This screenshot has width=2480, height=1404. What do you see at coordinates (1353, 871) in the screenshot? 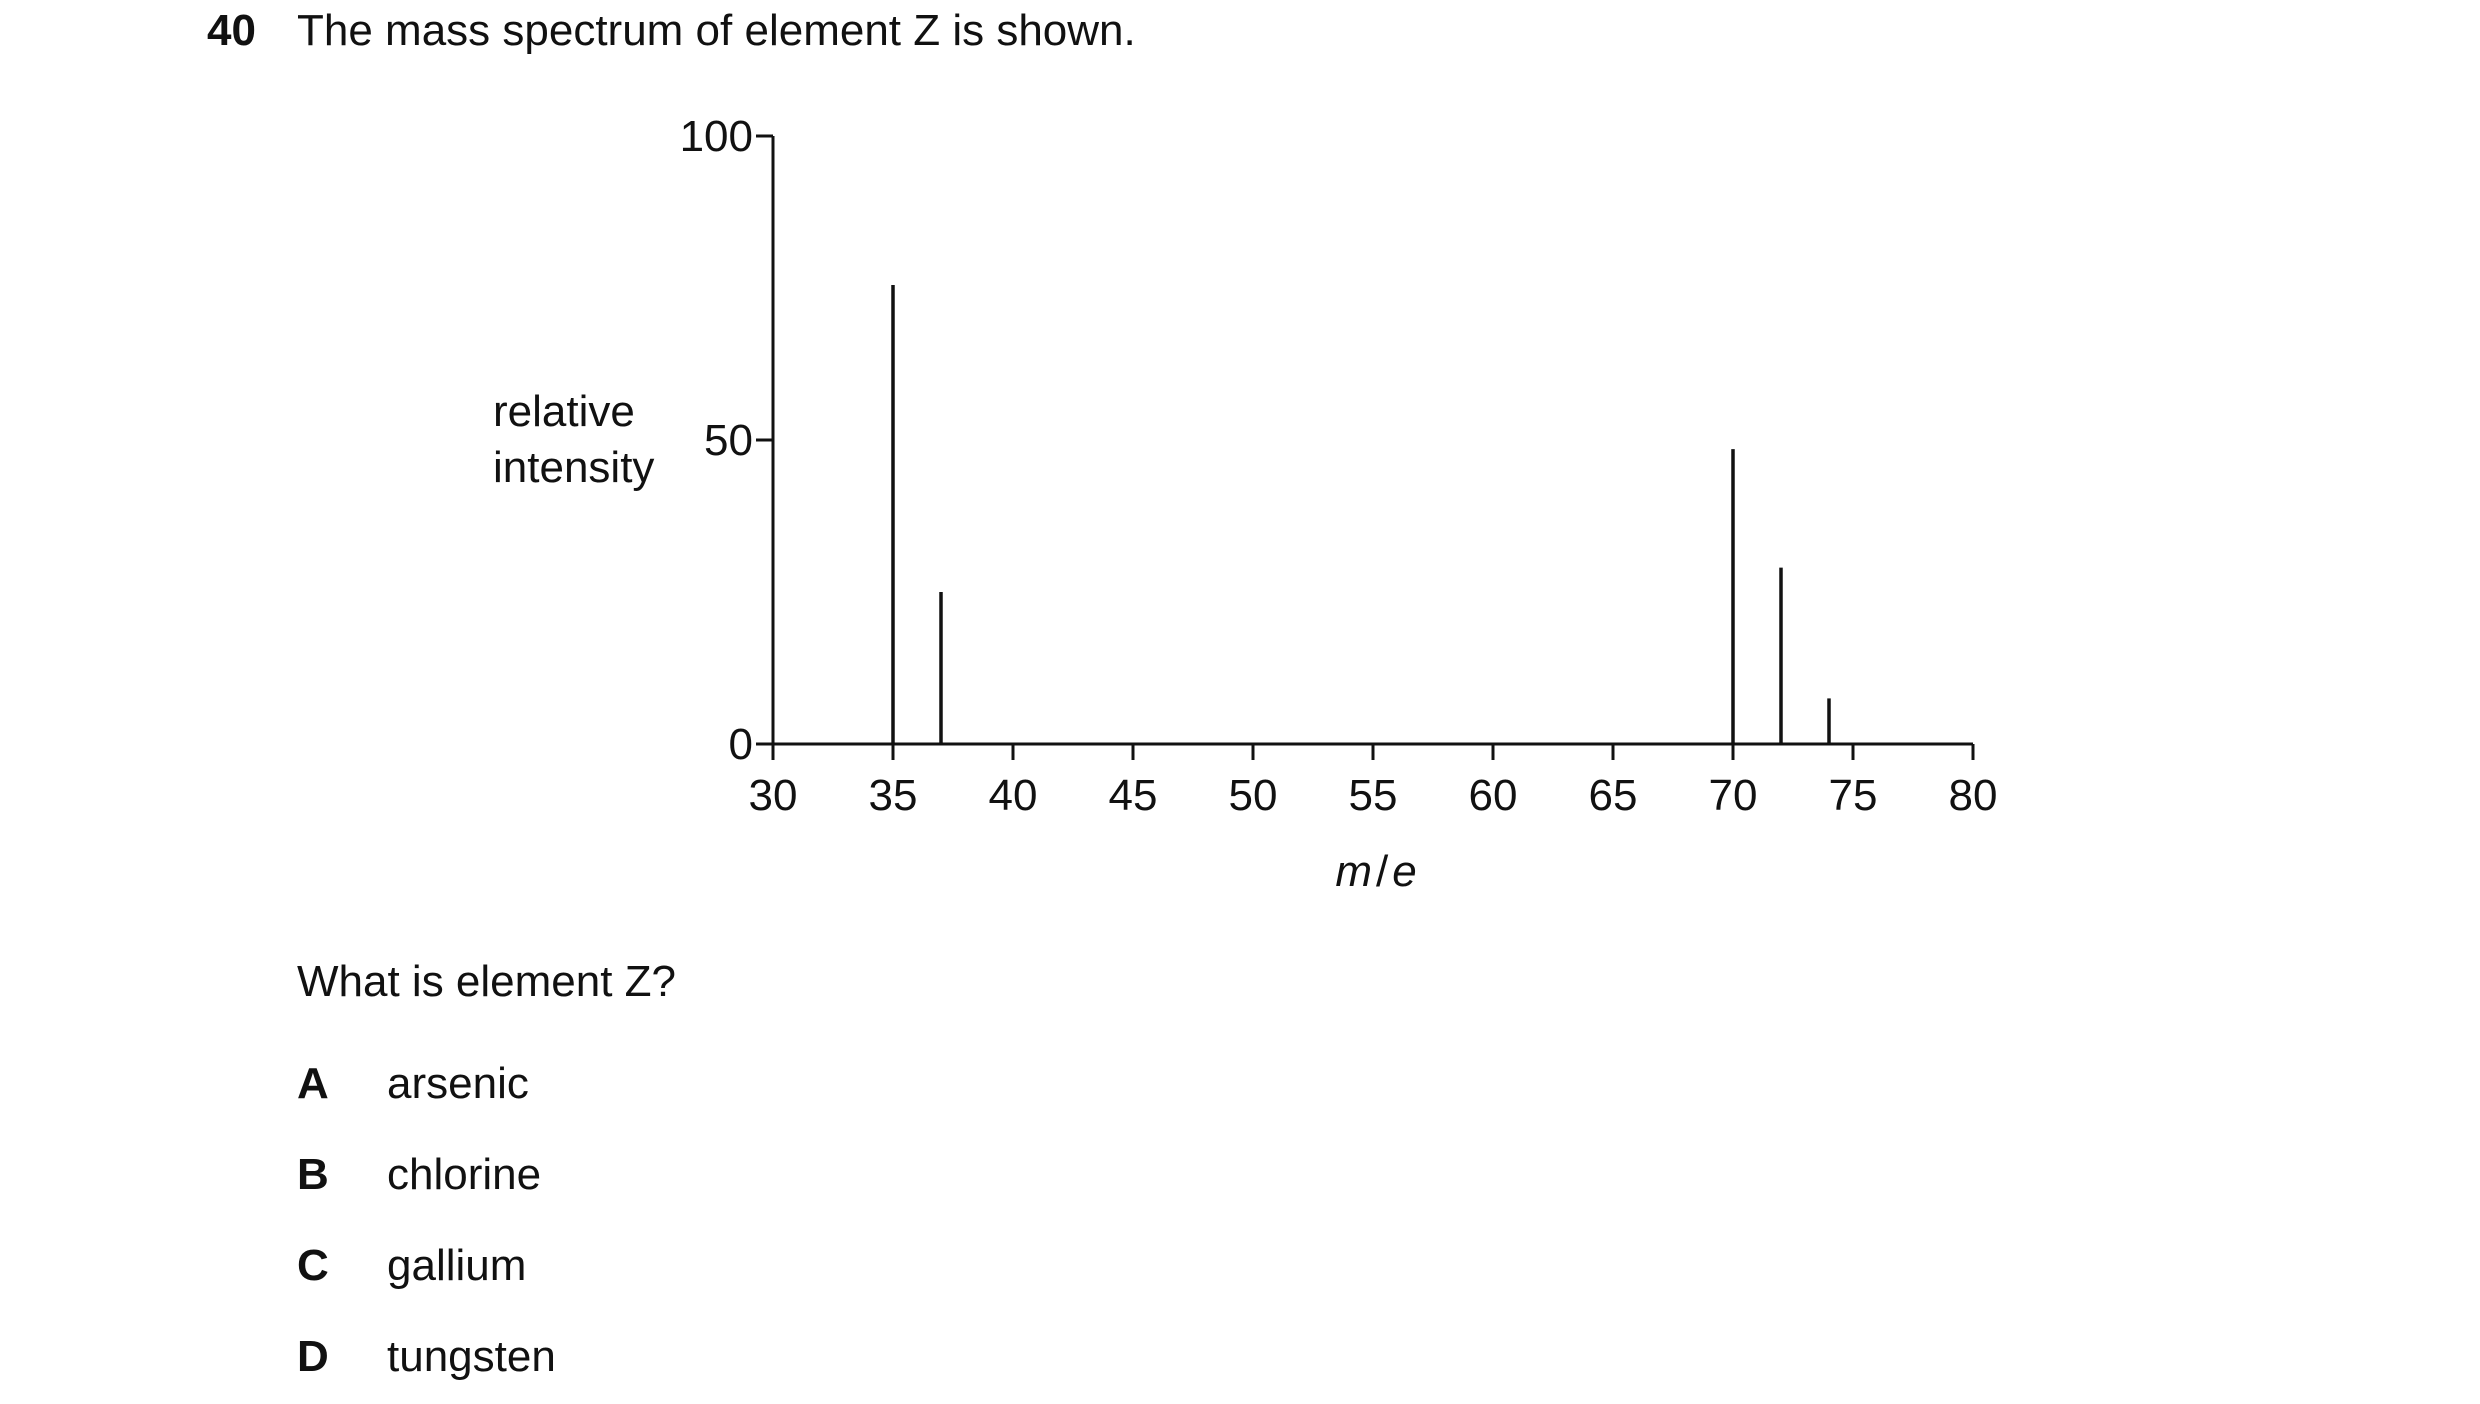
I see `x-axis-label-first: m` at bounding box center [1353, 871].